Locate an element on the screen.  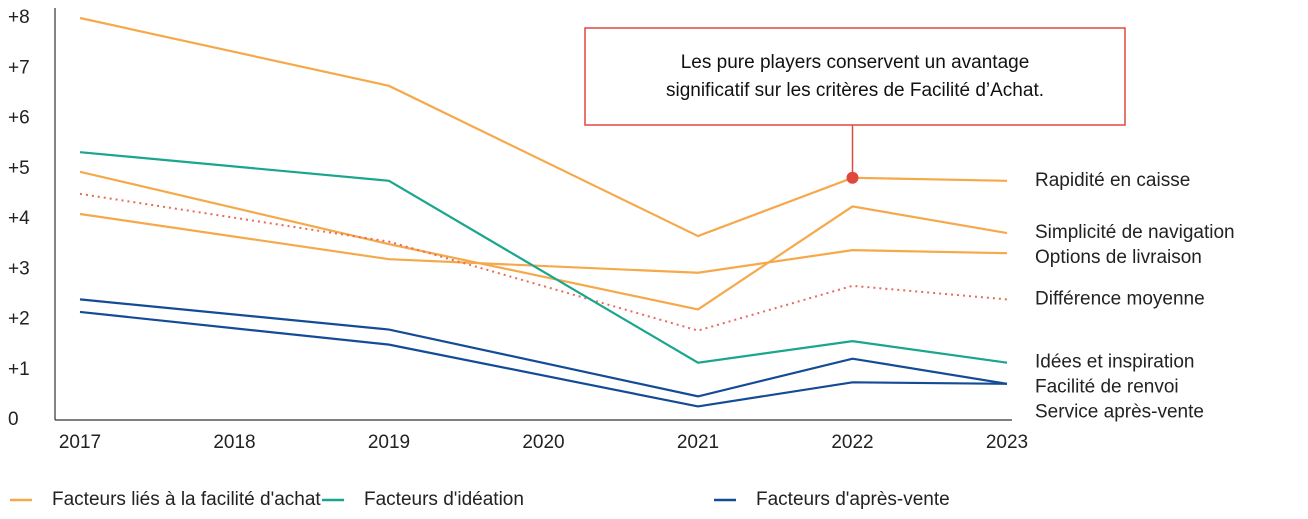
x-tick-label: 2018 is located at coordinates (234, 442).